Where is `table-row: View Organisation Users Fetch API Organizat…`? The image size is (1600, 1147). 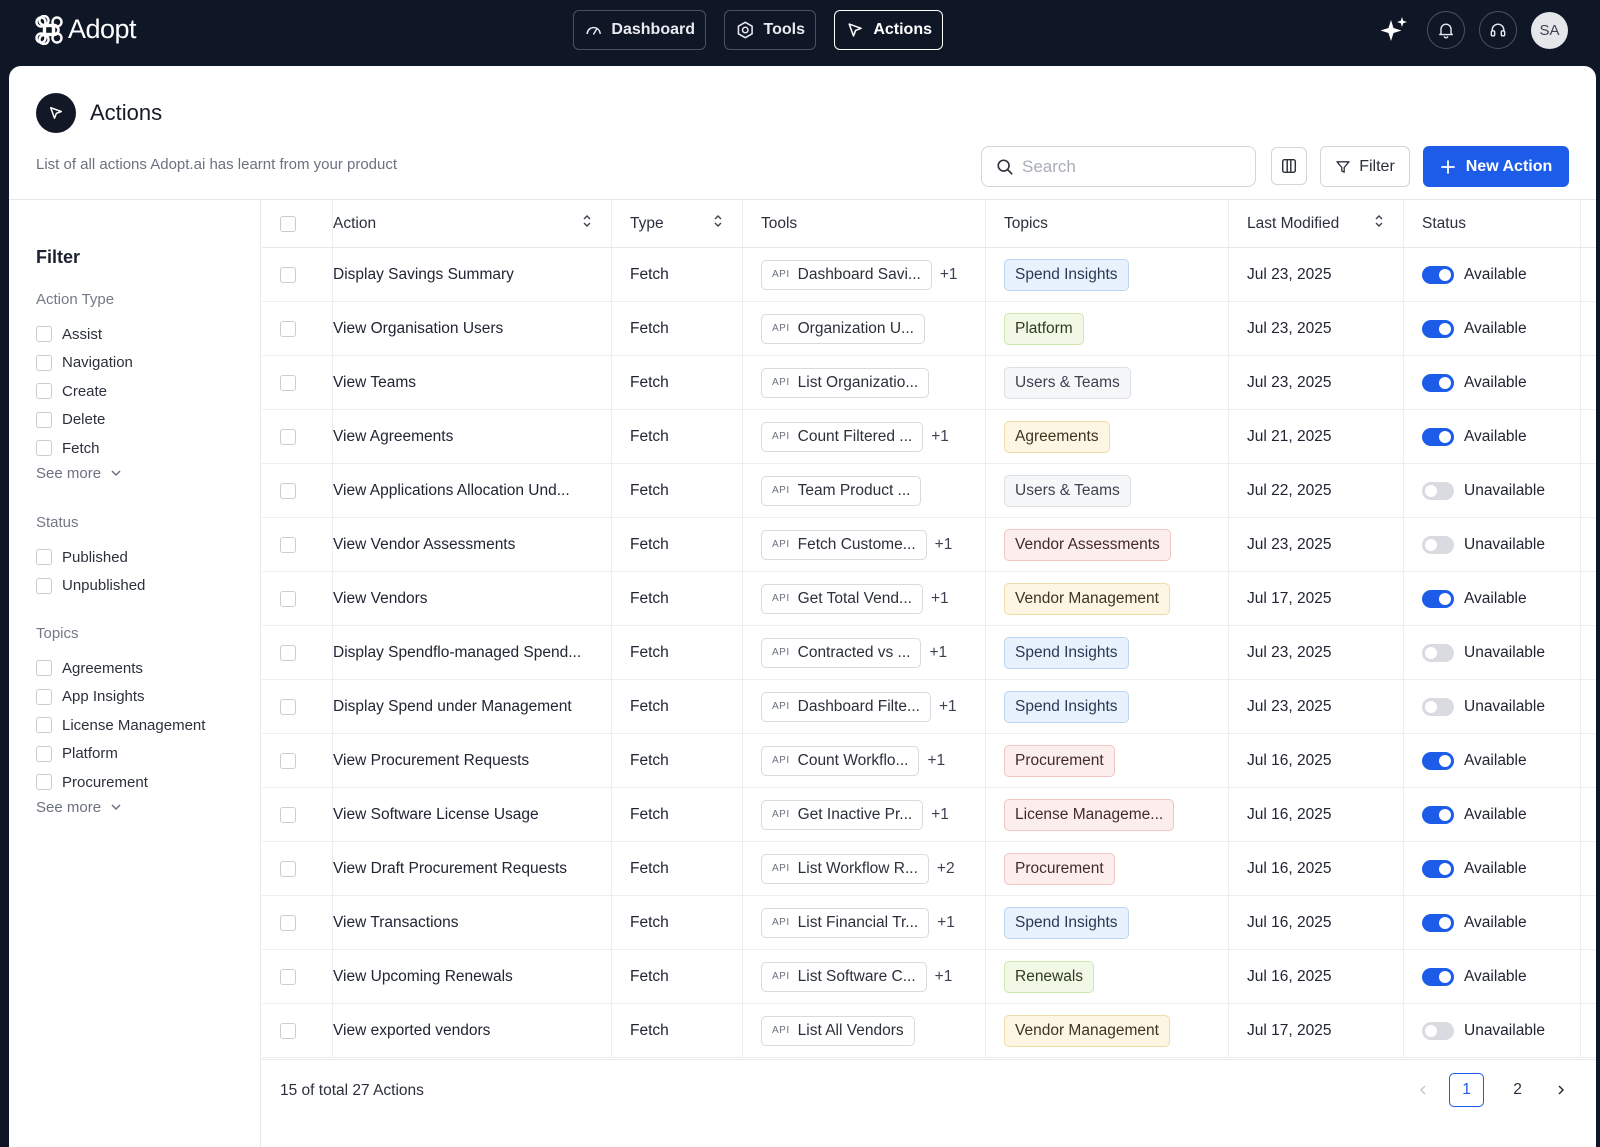
table-row: View Organisation Users Fetch API Organizat… is located at coordinates (929, 329).